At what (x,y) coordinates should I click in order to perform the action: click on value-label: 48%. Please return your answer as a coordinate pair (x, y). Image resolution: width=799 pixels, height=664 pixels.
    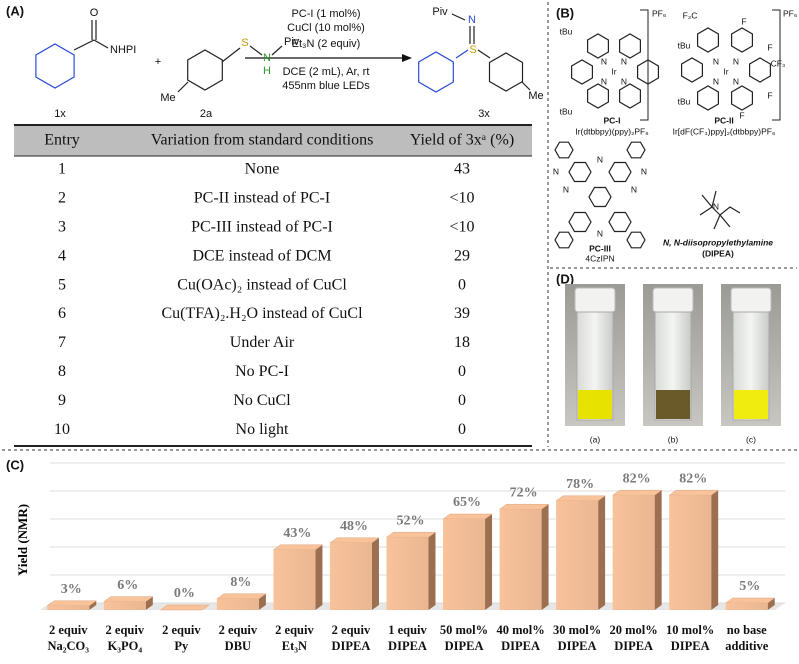
    Looking at the image, I should click on (354, 526).